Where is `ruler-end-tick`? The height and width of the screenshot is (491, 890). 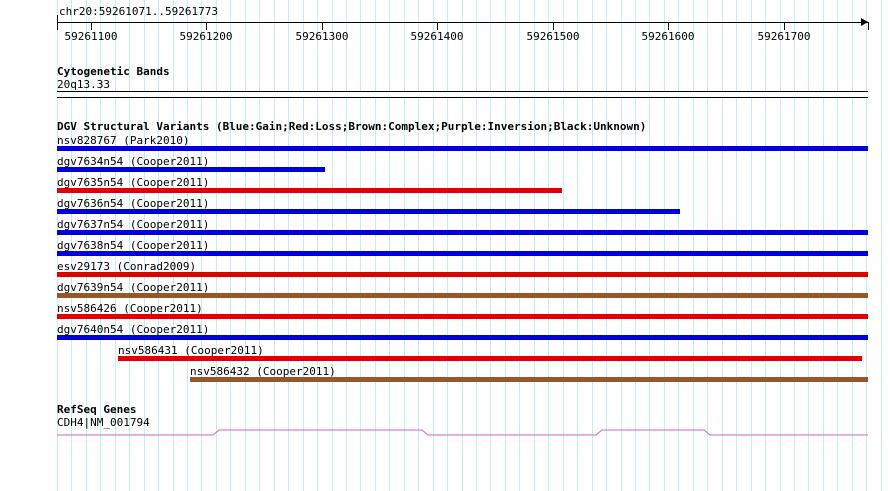
ruler-end-tick is located at coordinates (868, 26).